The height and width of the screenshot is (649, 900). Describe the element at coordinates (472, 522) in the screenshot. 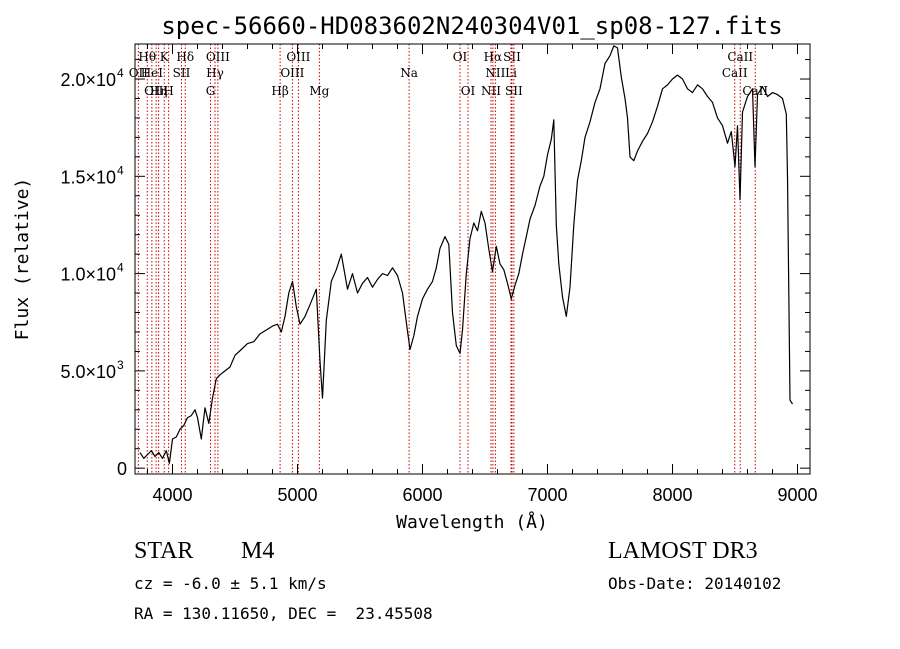

I see `x-axis-label: Wavelength (Å)` at that location.